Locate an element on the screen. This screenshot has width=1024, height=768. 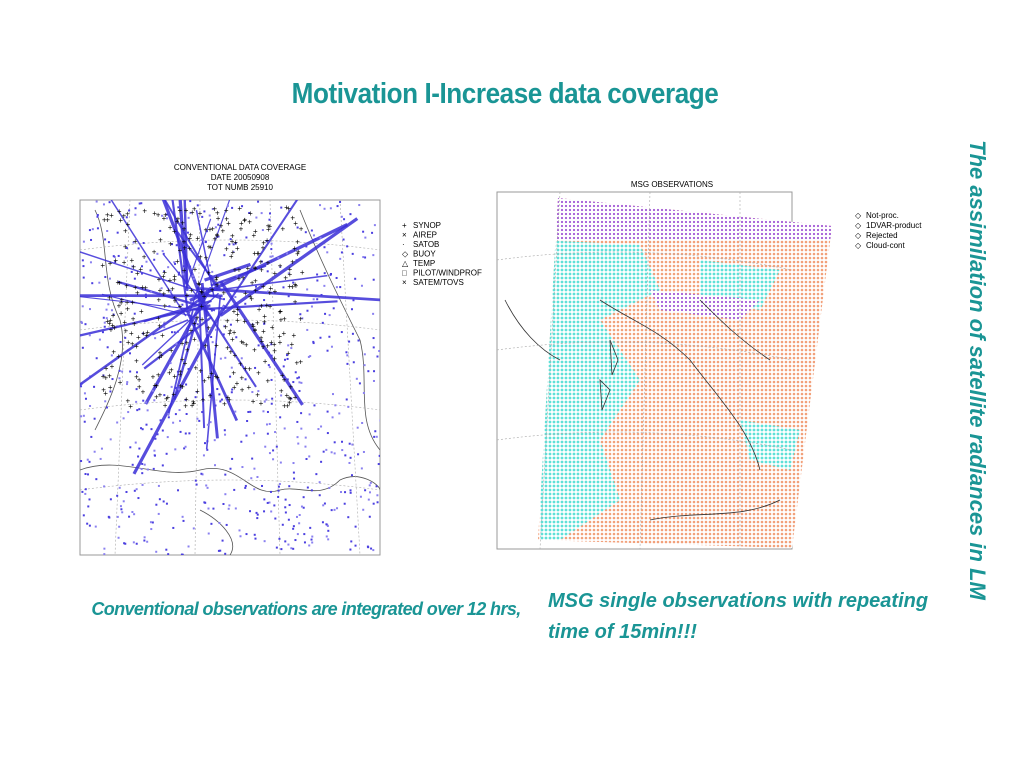
legend-label: BUOY is located at coordinates (424, 254).